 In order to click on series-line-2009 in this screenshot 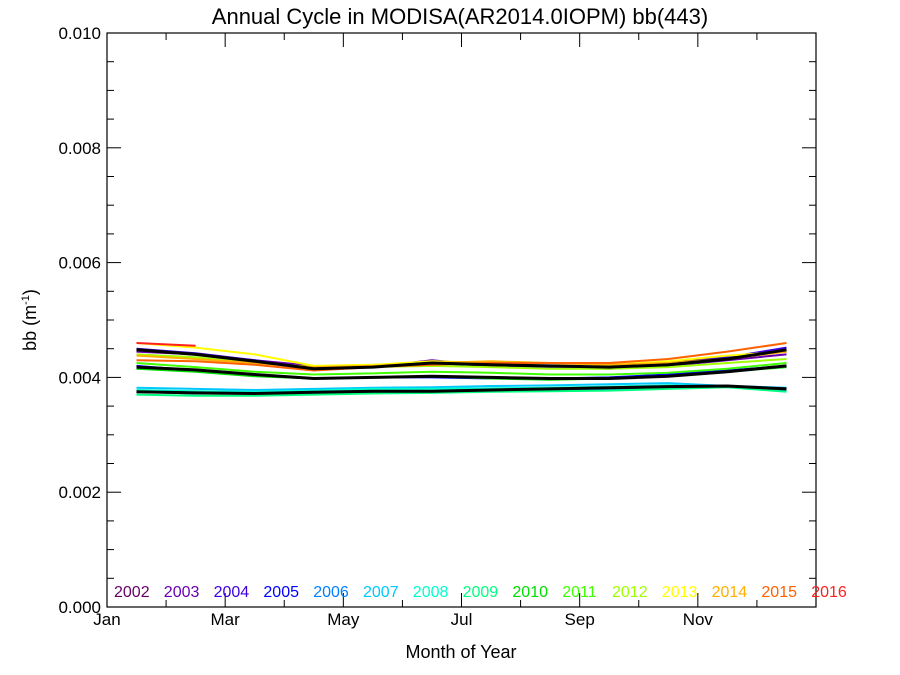, I will do `click(461, 391)`.